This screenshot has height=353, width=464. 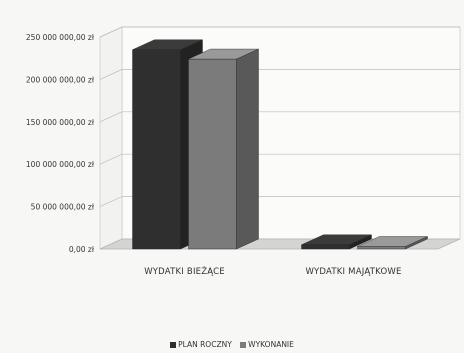 What do you see at coordinates (184, 271) in the screenshot?
I see `x-category-label: WYDATKI BIEŻĄCE` at bounding box center [184, 271].